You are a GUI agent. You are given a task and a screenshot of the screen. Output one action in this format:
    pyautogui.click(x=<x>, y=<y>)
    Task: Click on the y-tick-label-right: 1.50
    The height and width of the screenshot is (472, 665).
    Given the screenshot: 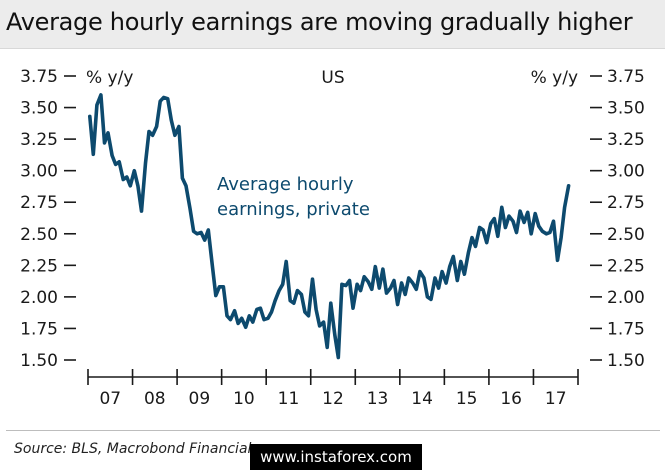 What is the action you would take?
    pyautogui.click(x=626, y=361)
    